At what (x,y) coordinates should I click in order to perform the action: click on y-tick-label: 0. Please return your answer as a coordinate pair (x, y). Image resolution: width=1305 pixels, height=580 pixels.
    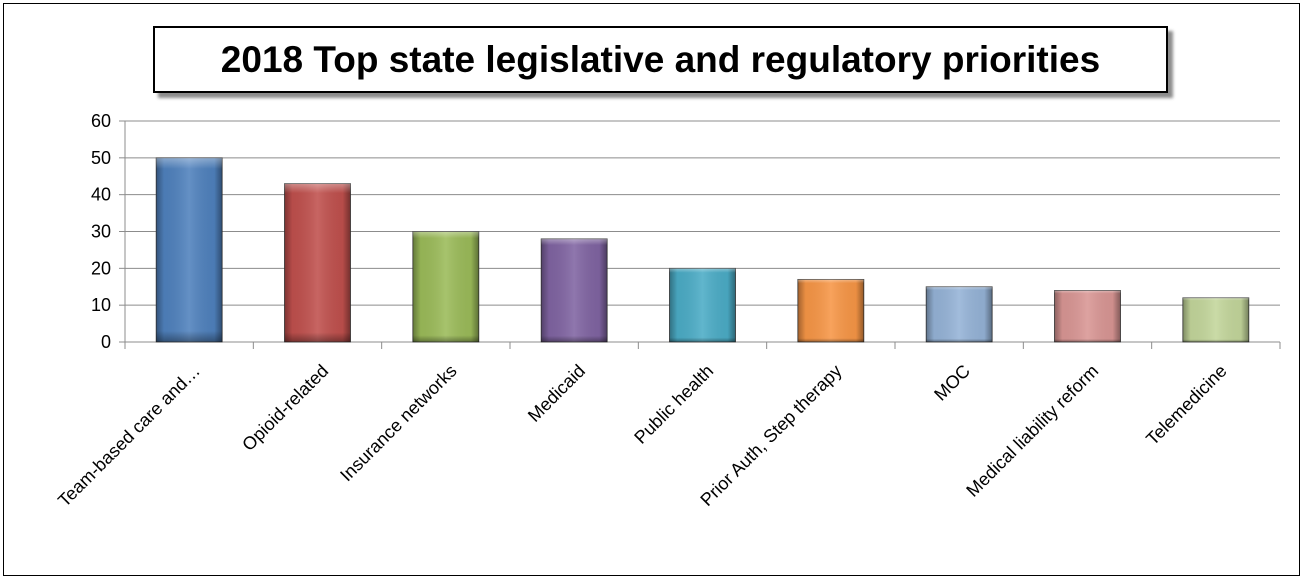
    Looking at the image, I should click on (106, 342).